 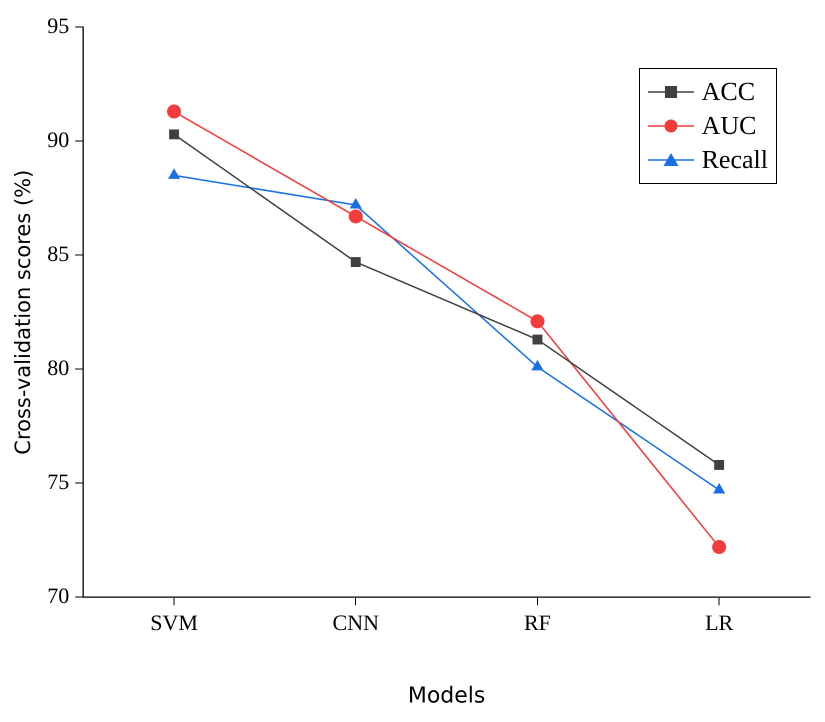 What do you see at coordinates (58, 25) in the screenshot?
I see `y-tick-label: 95` at bounding box center [58, 25].